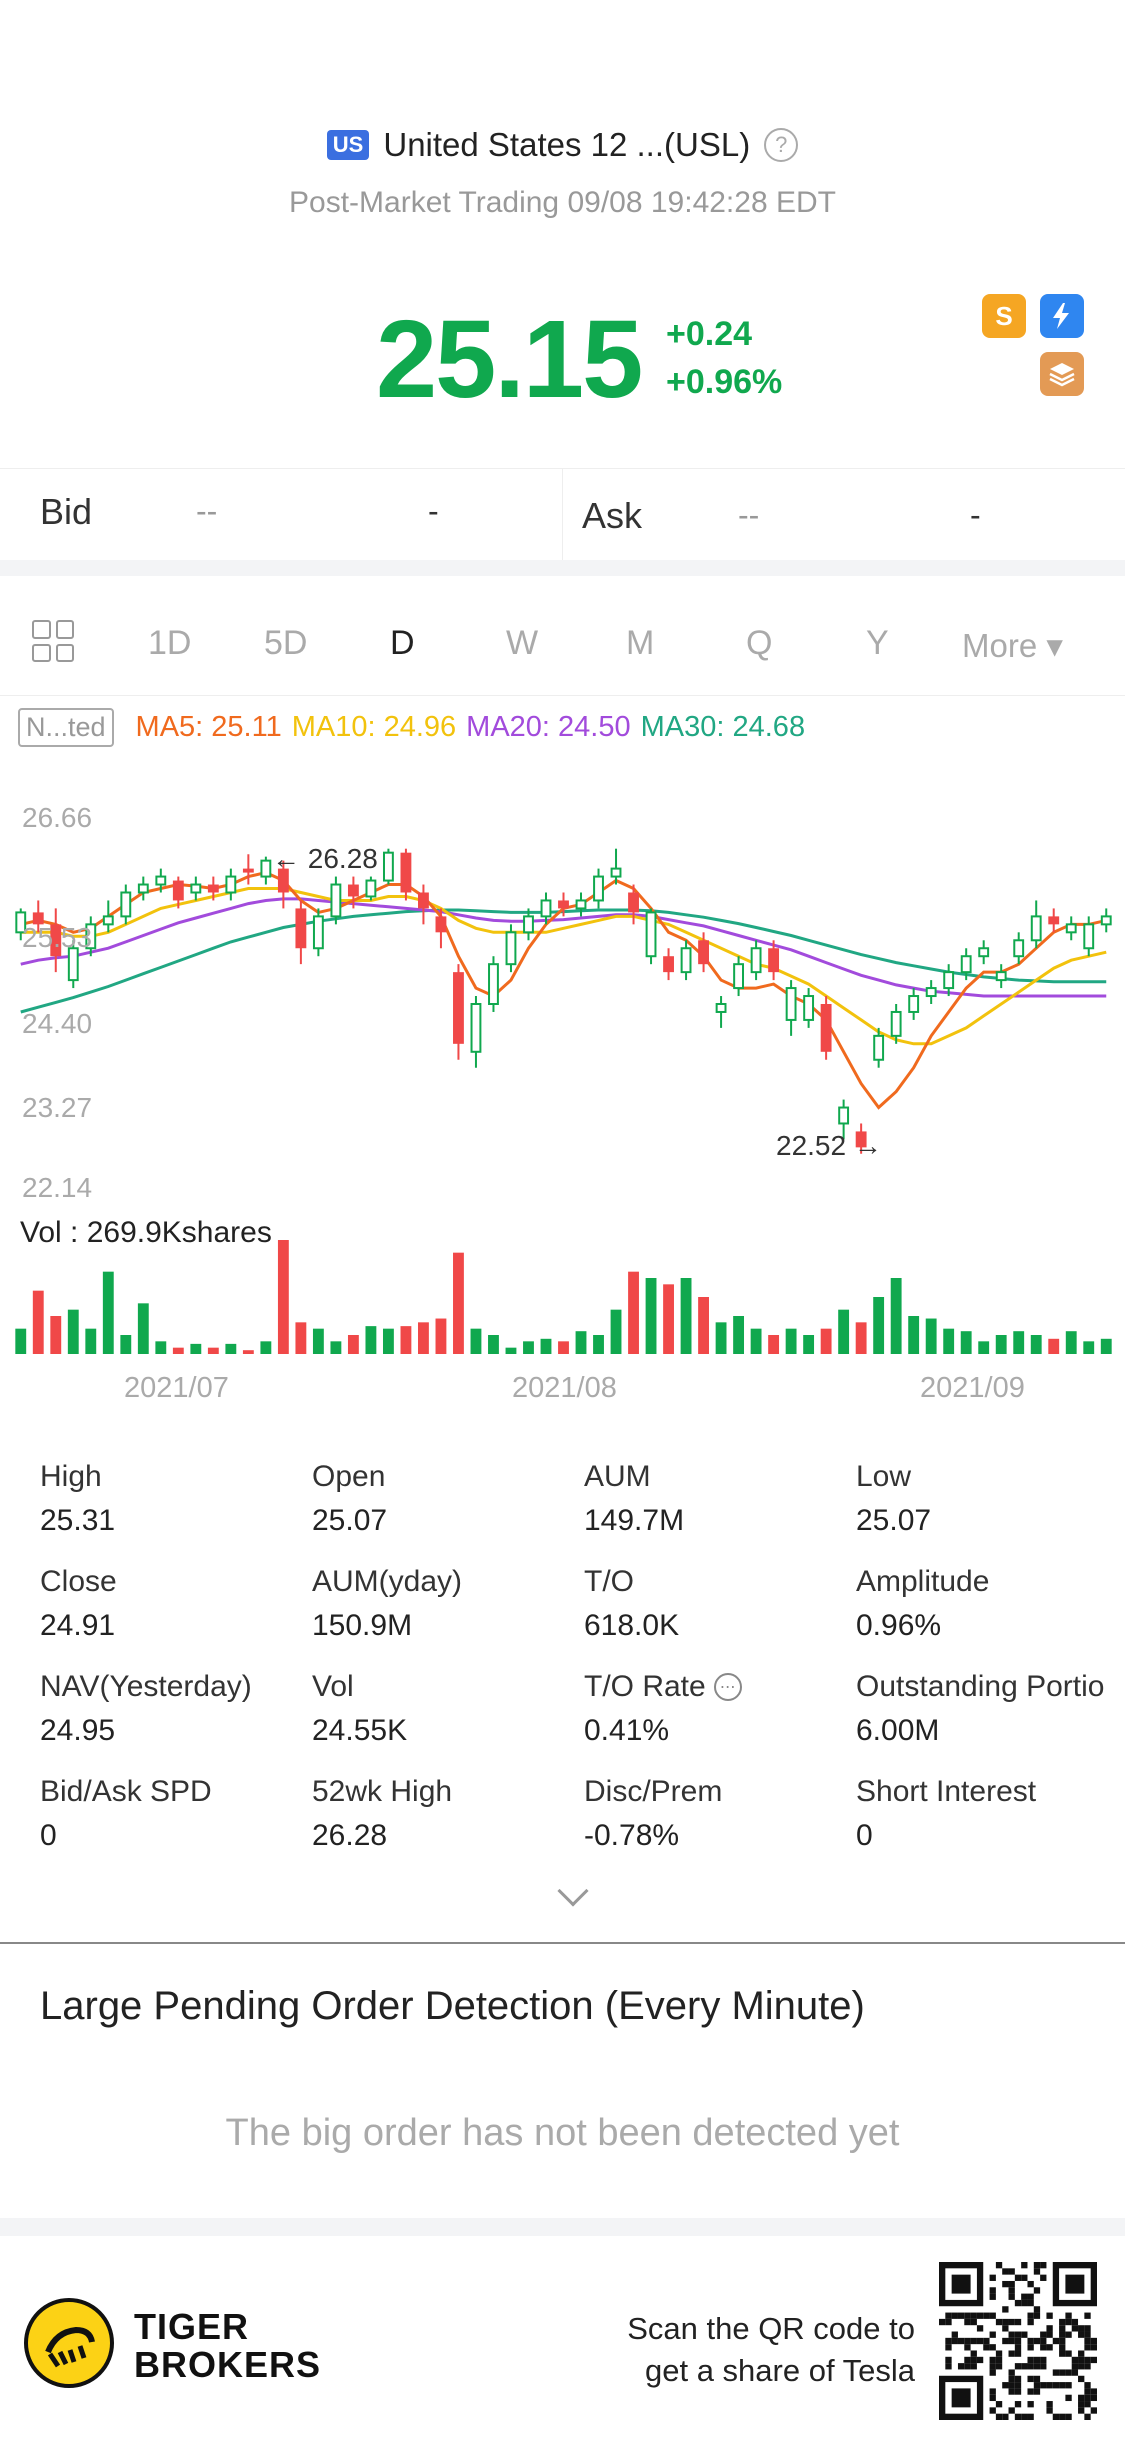  I want to click on qr-code-icon, so click(1018, 2341).